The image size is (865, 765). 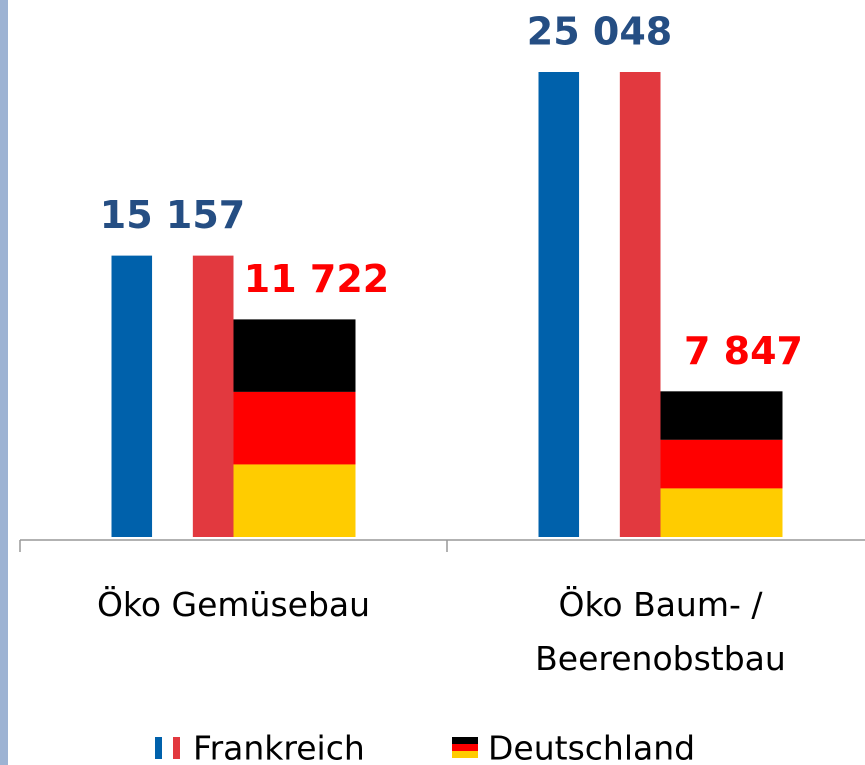 I want to click on x-tick-label: Öko Baum- / Beerenobstbau, so click(x=660, y=631).